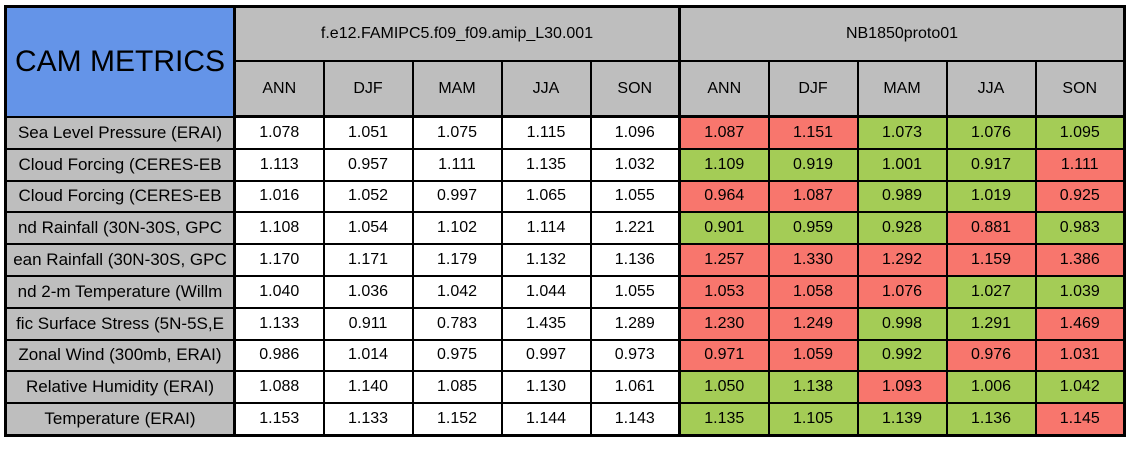  I want to click on metric-value-cell-green: 0.928, so click(902, 228).